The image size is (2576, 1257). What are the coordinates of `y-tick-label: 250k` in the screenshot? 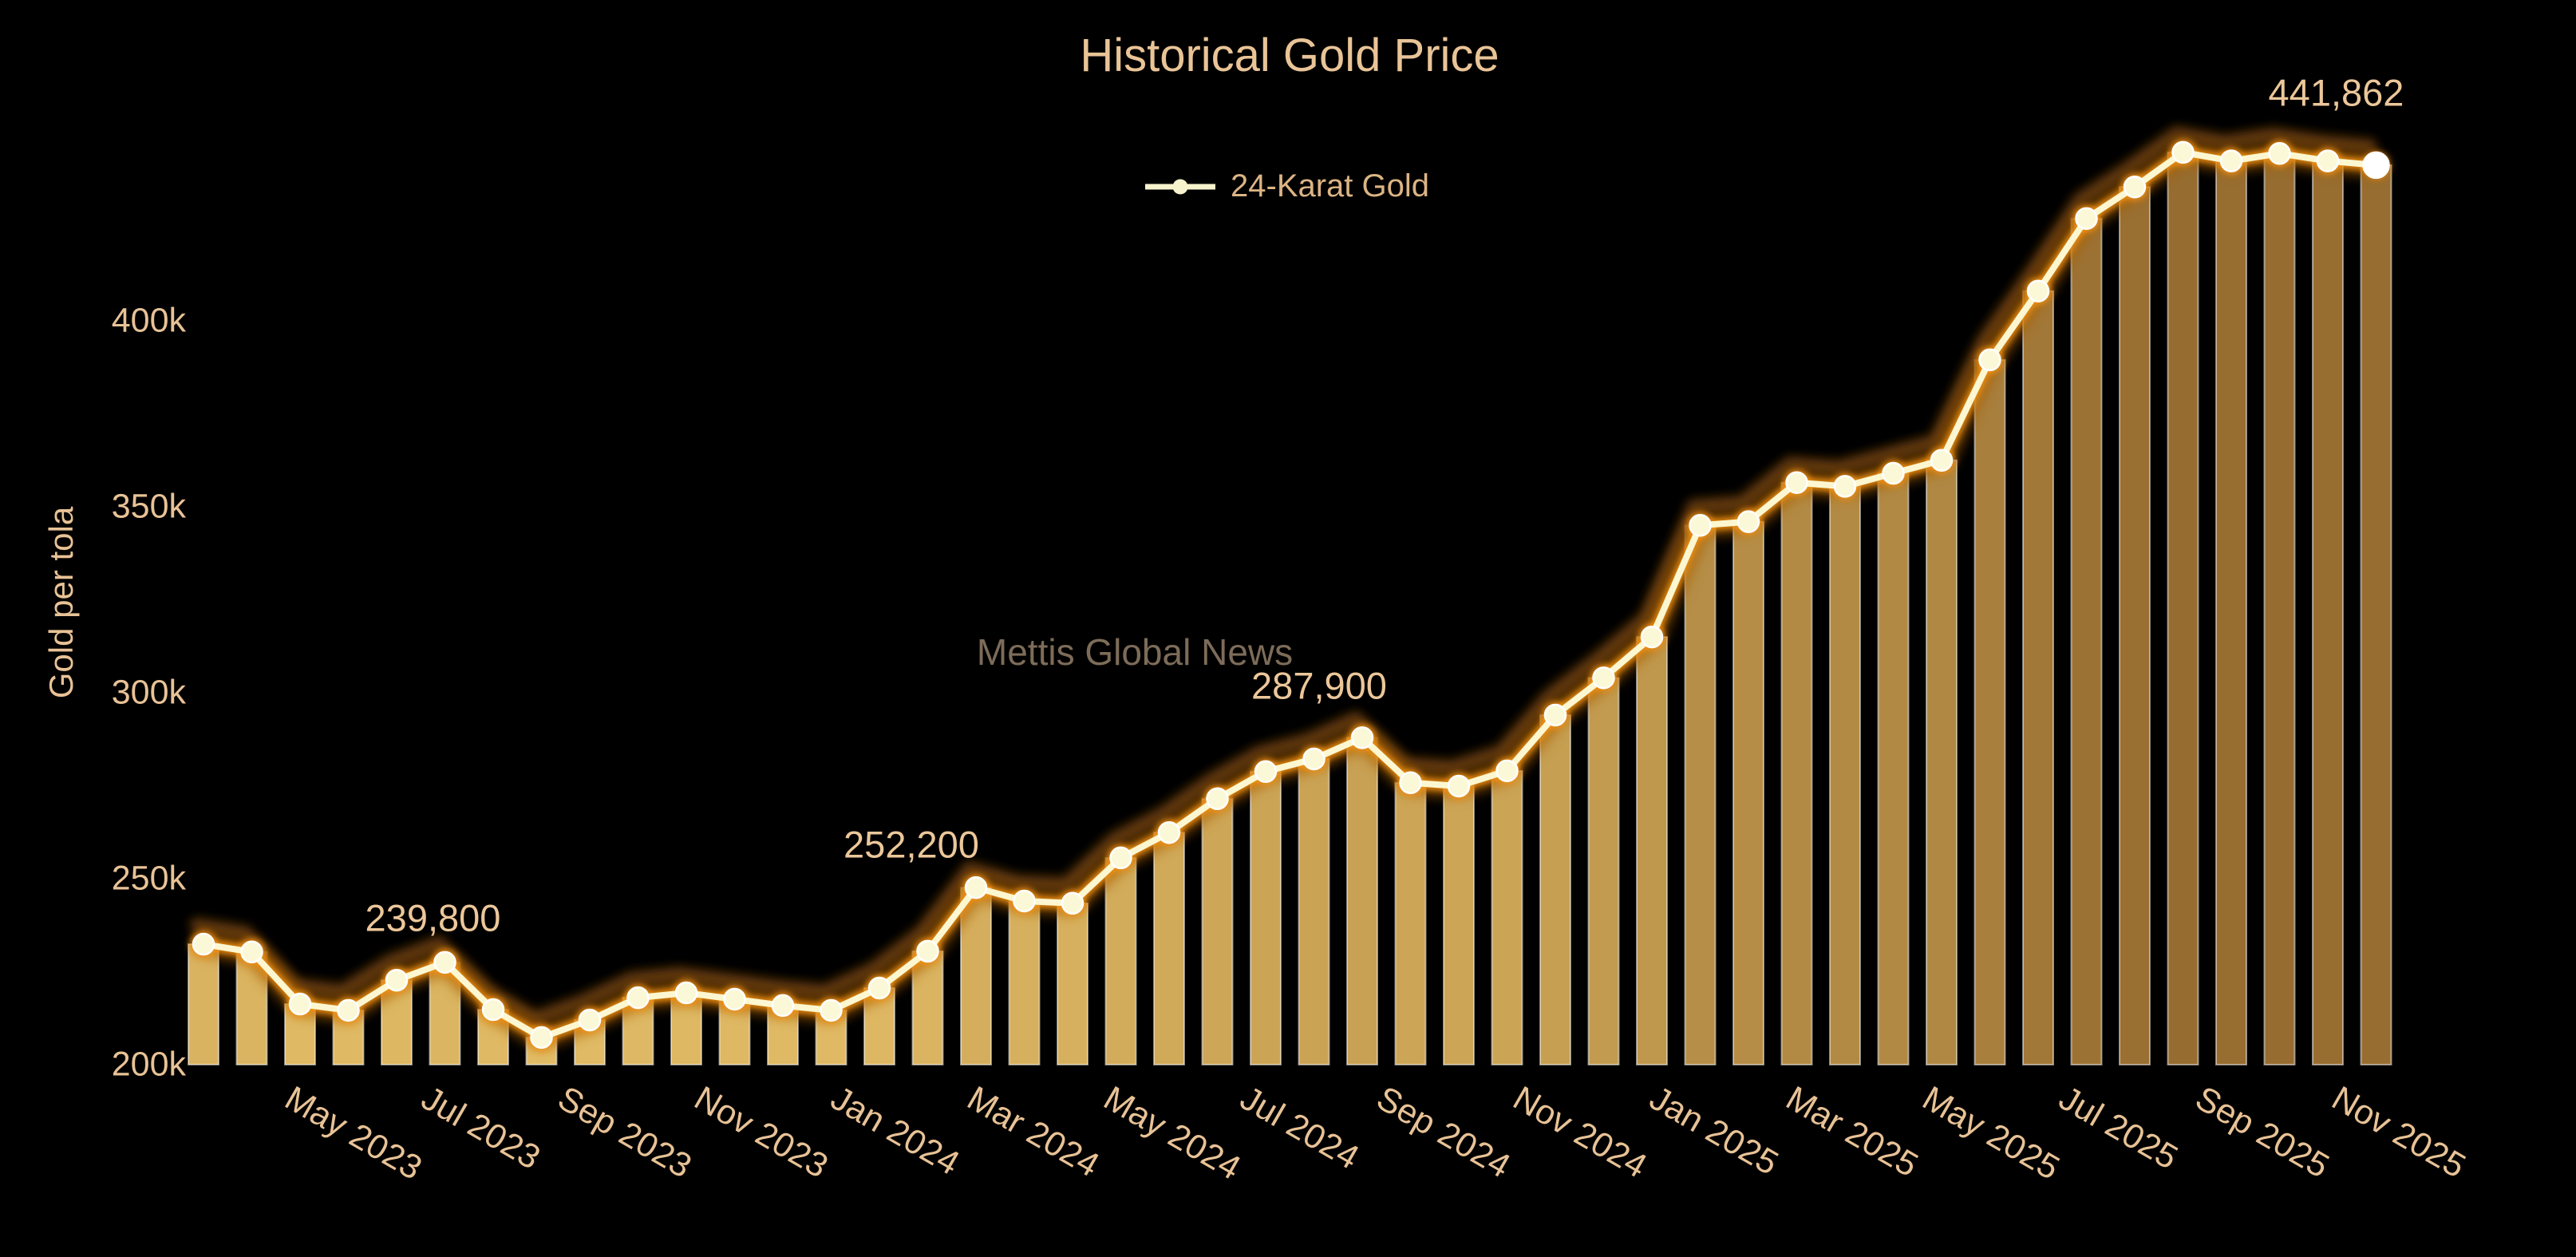 It's located at (148, 878).